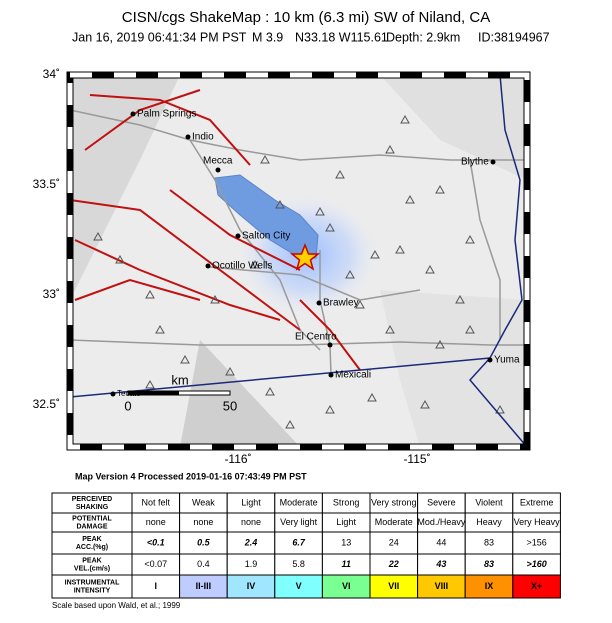 Image resolution: width=612 pixels, height=623 pixels. Describe the element at coordinates (92, 522) in the screenshot. I see `row-header: POTENTIAL DAMAGE` at that location.